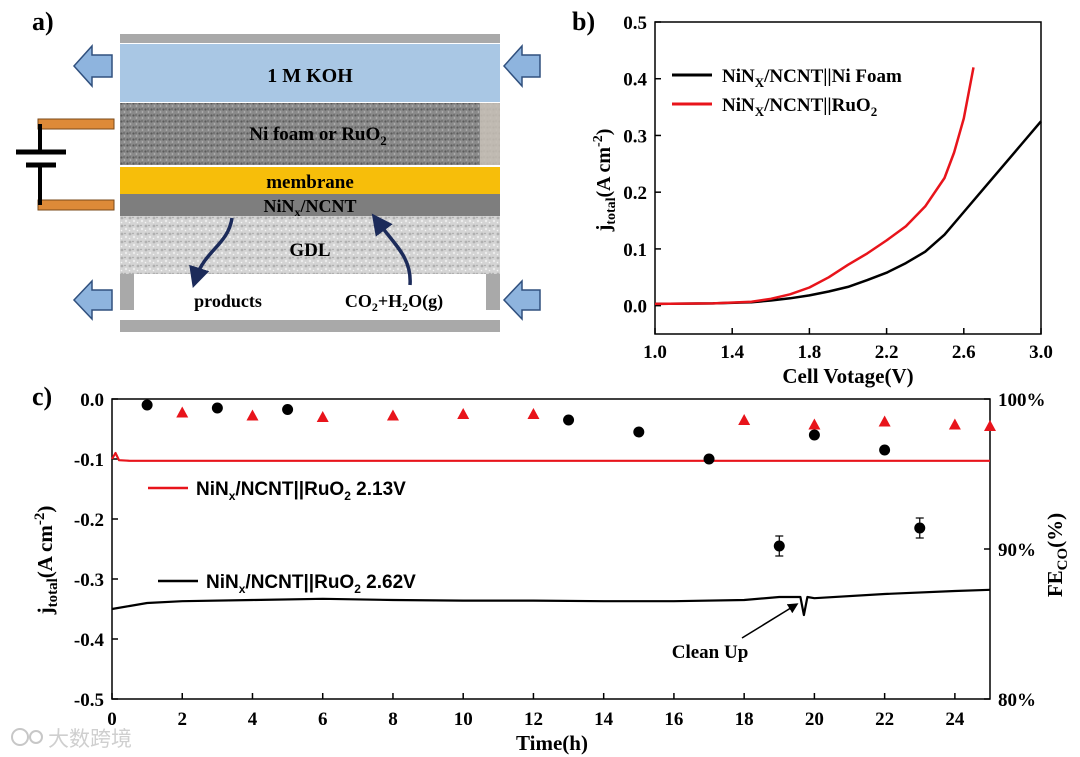 This screenshot has width=1080, height=757. What do you see at coordinates (228, 301) in the screenshot?
I see `products-label: products` at bounding box center [228, 301].